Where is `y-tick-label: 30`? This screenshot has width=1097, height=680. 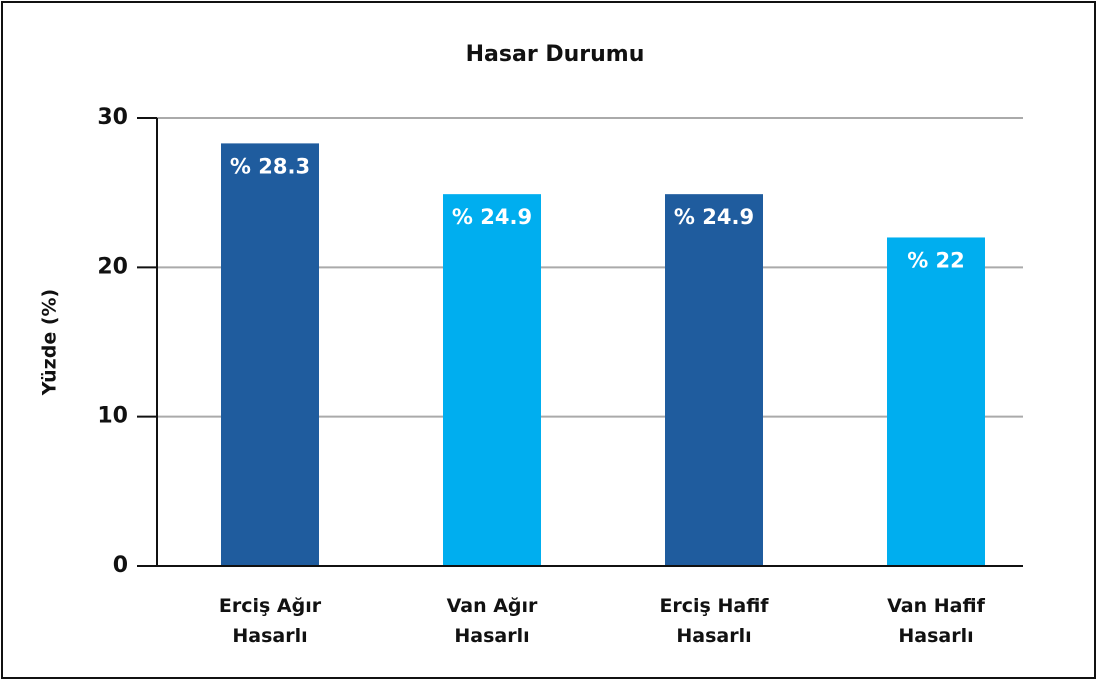
y-tick-label: 30 is located at coordinates (112, 117).